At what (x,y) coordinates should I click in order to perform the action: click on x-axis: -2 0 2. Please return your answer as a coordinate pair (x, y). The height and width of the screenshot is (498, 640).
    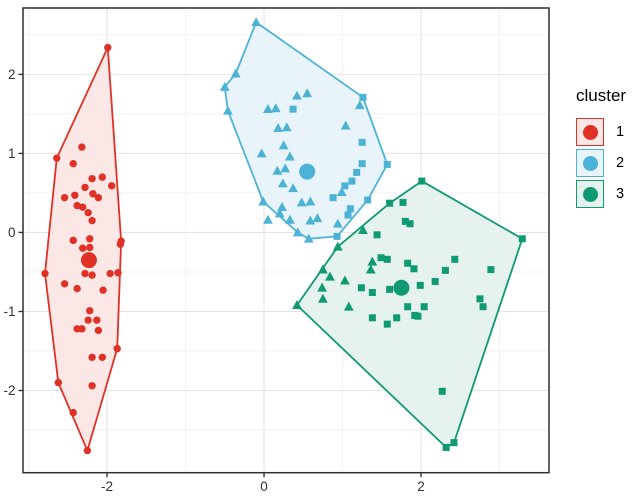
    Looking at the image, I should click on (263, 483).